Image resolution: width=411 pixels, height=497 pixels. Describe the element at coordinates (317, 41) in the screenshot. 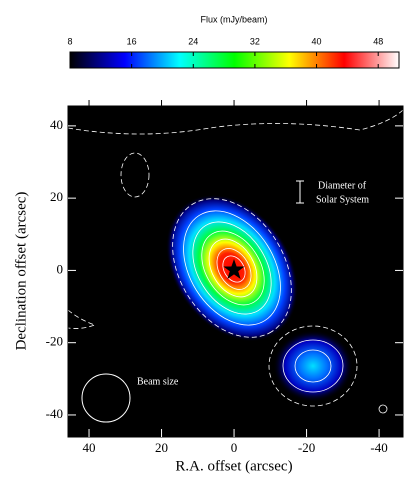

I see `colorbar-tick-label: 40` at that location.